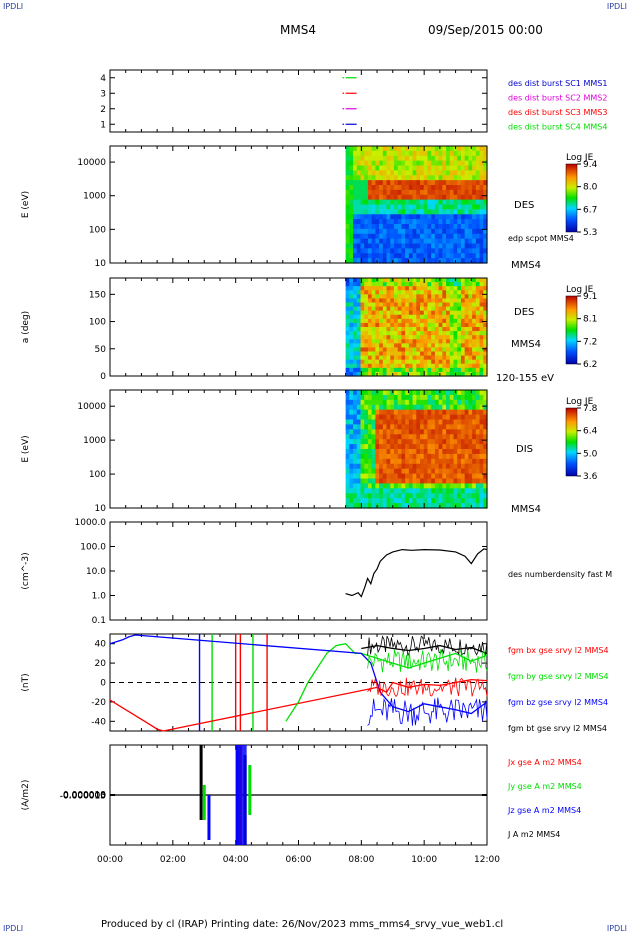  I want to click on density-ytick-label: 0.1, so click(99, 621).